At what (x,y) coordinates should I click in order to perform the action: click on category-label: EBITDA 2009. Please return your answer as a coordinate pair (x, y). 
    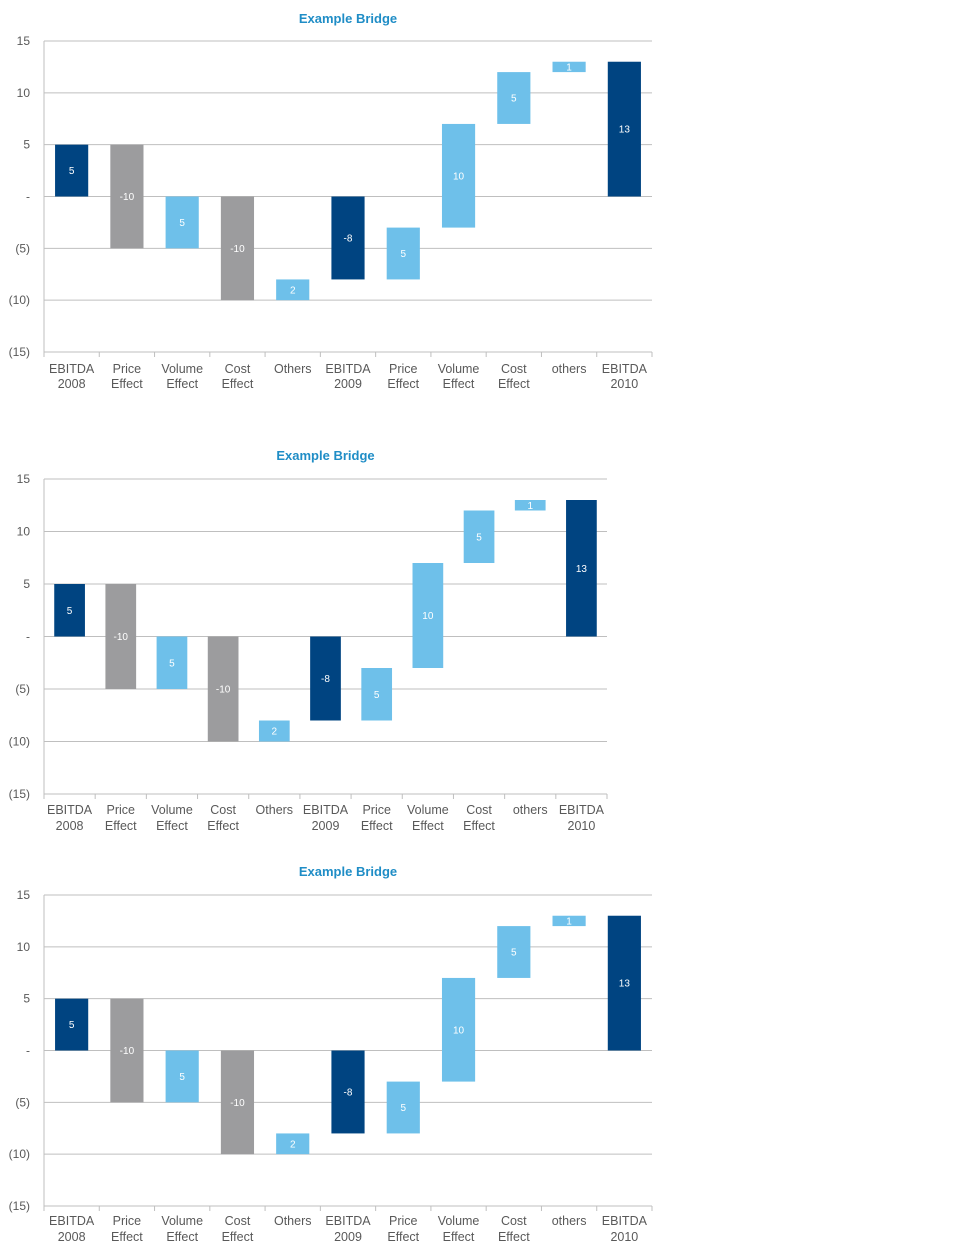
    Looking at the image, I should click on (348, 376).